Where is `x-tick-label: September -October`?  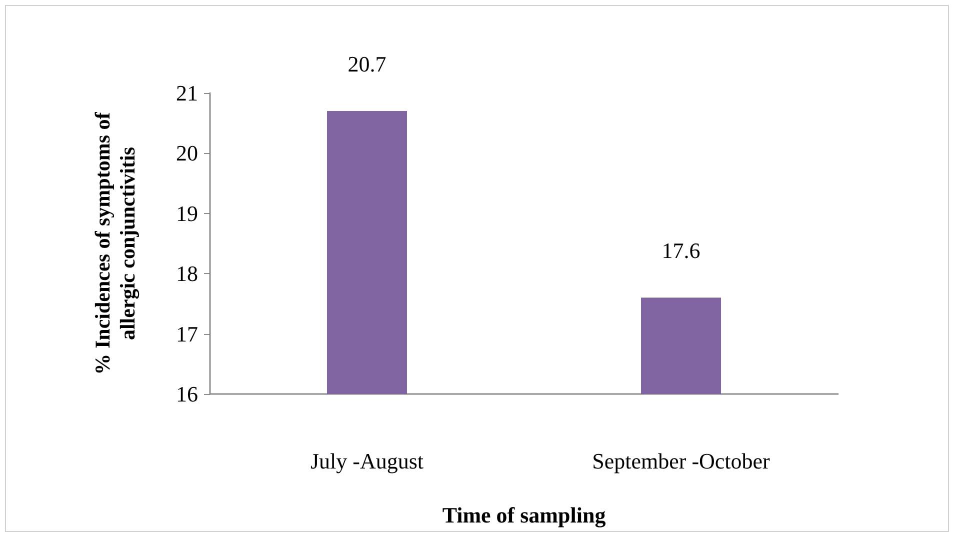 x-tick-label: September -October is located at coordinates (681, 461).